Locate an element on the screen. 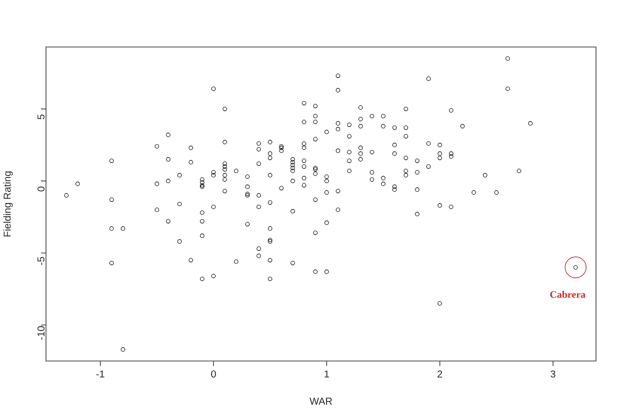  x-axis-title: WAR is located at coordinates (321, 401).